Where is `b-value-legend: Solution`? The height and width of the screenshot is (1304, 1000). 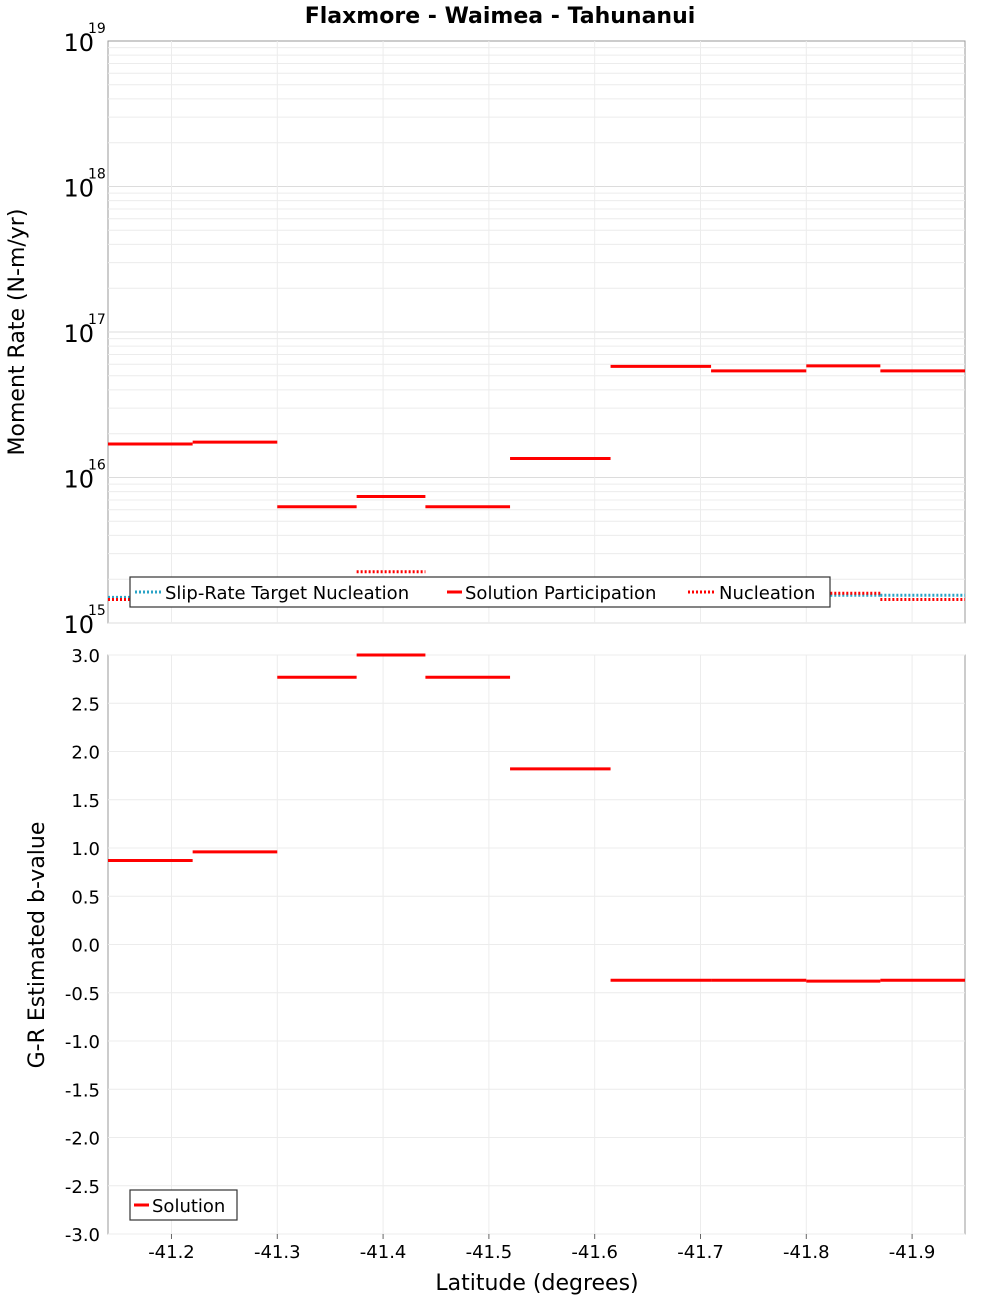
b-value-legend: Solution is located at coordinates (183, 1205).